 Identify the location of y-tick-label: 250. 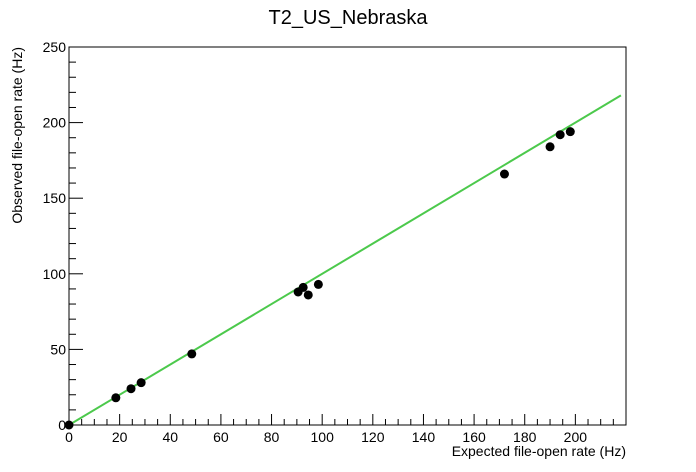
(55, 47).